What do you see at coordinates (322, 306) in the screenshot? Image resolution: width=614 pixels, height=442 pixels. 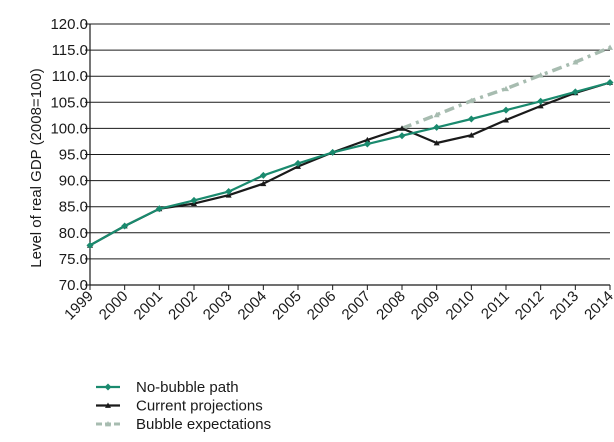 I see `x-tick-label: 2006` at bounding box center [322, 306].